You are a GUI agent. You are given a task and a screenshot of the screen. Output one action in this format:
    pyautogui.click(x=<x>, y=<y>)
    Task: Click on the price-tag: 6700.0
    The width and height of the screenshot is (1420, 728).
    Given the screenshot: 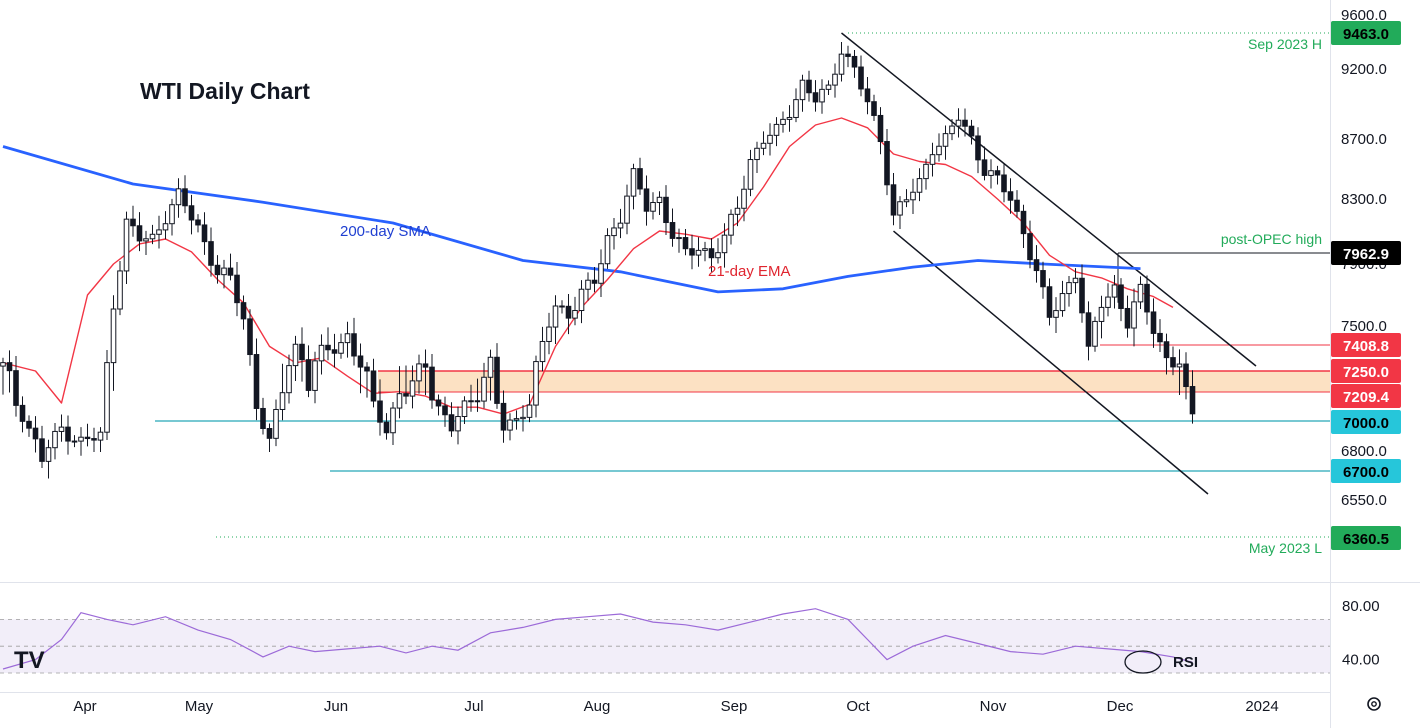 What is the action you would take?
    pyautogui.click(x=1366, y=471)
    